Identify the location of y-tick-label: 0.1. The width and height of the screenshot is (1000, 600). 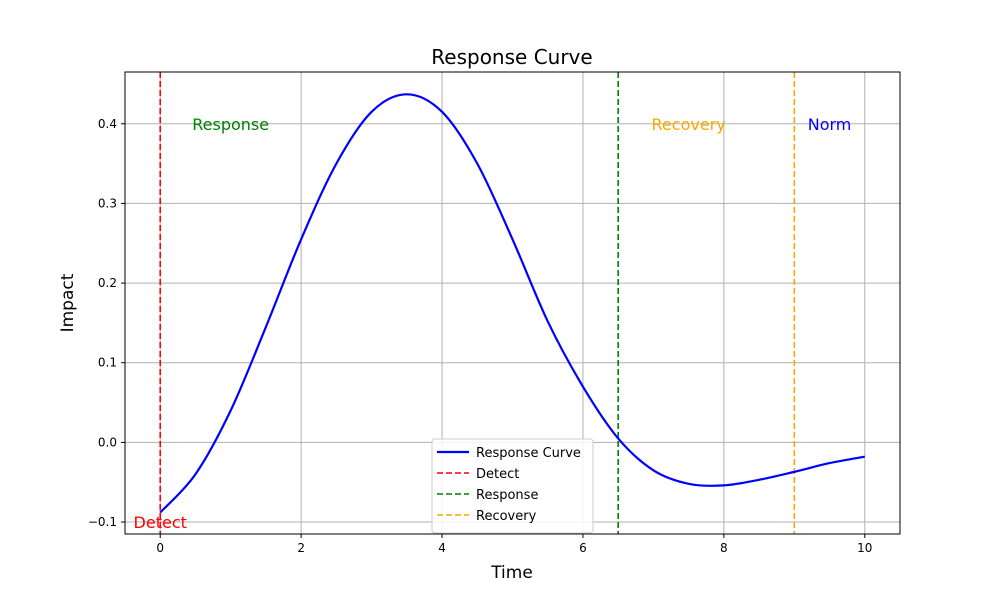
(107, 363).